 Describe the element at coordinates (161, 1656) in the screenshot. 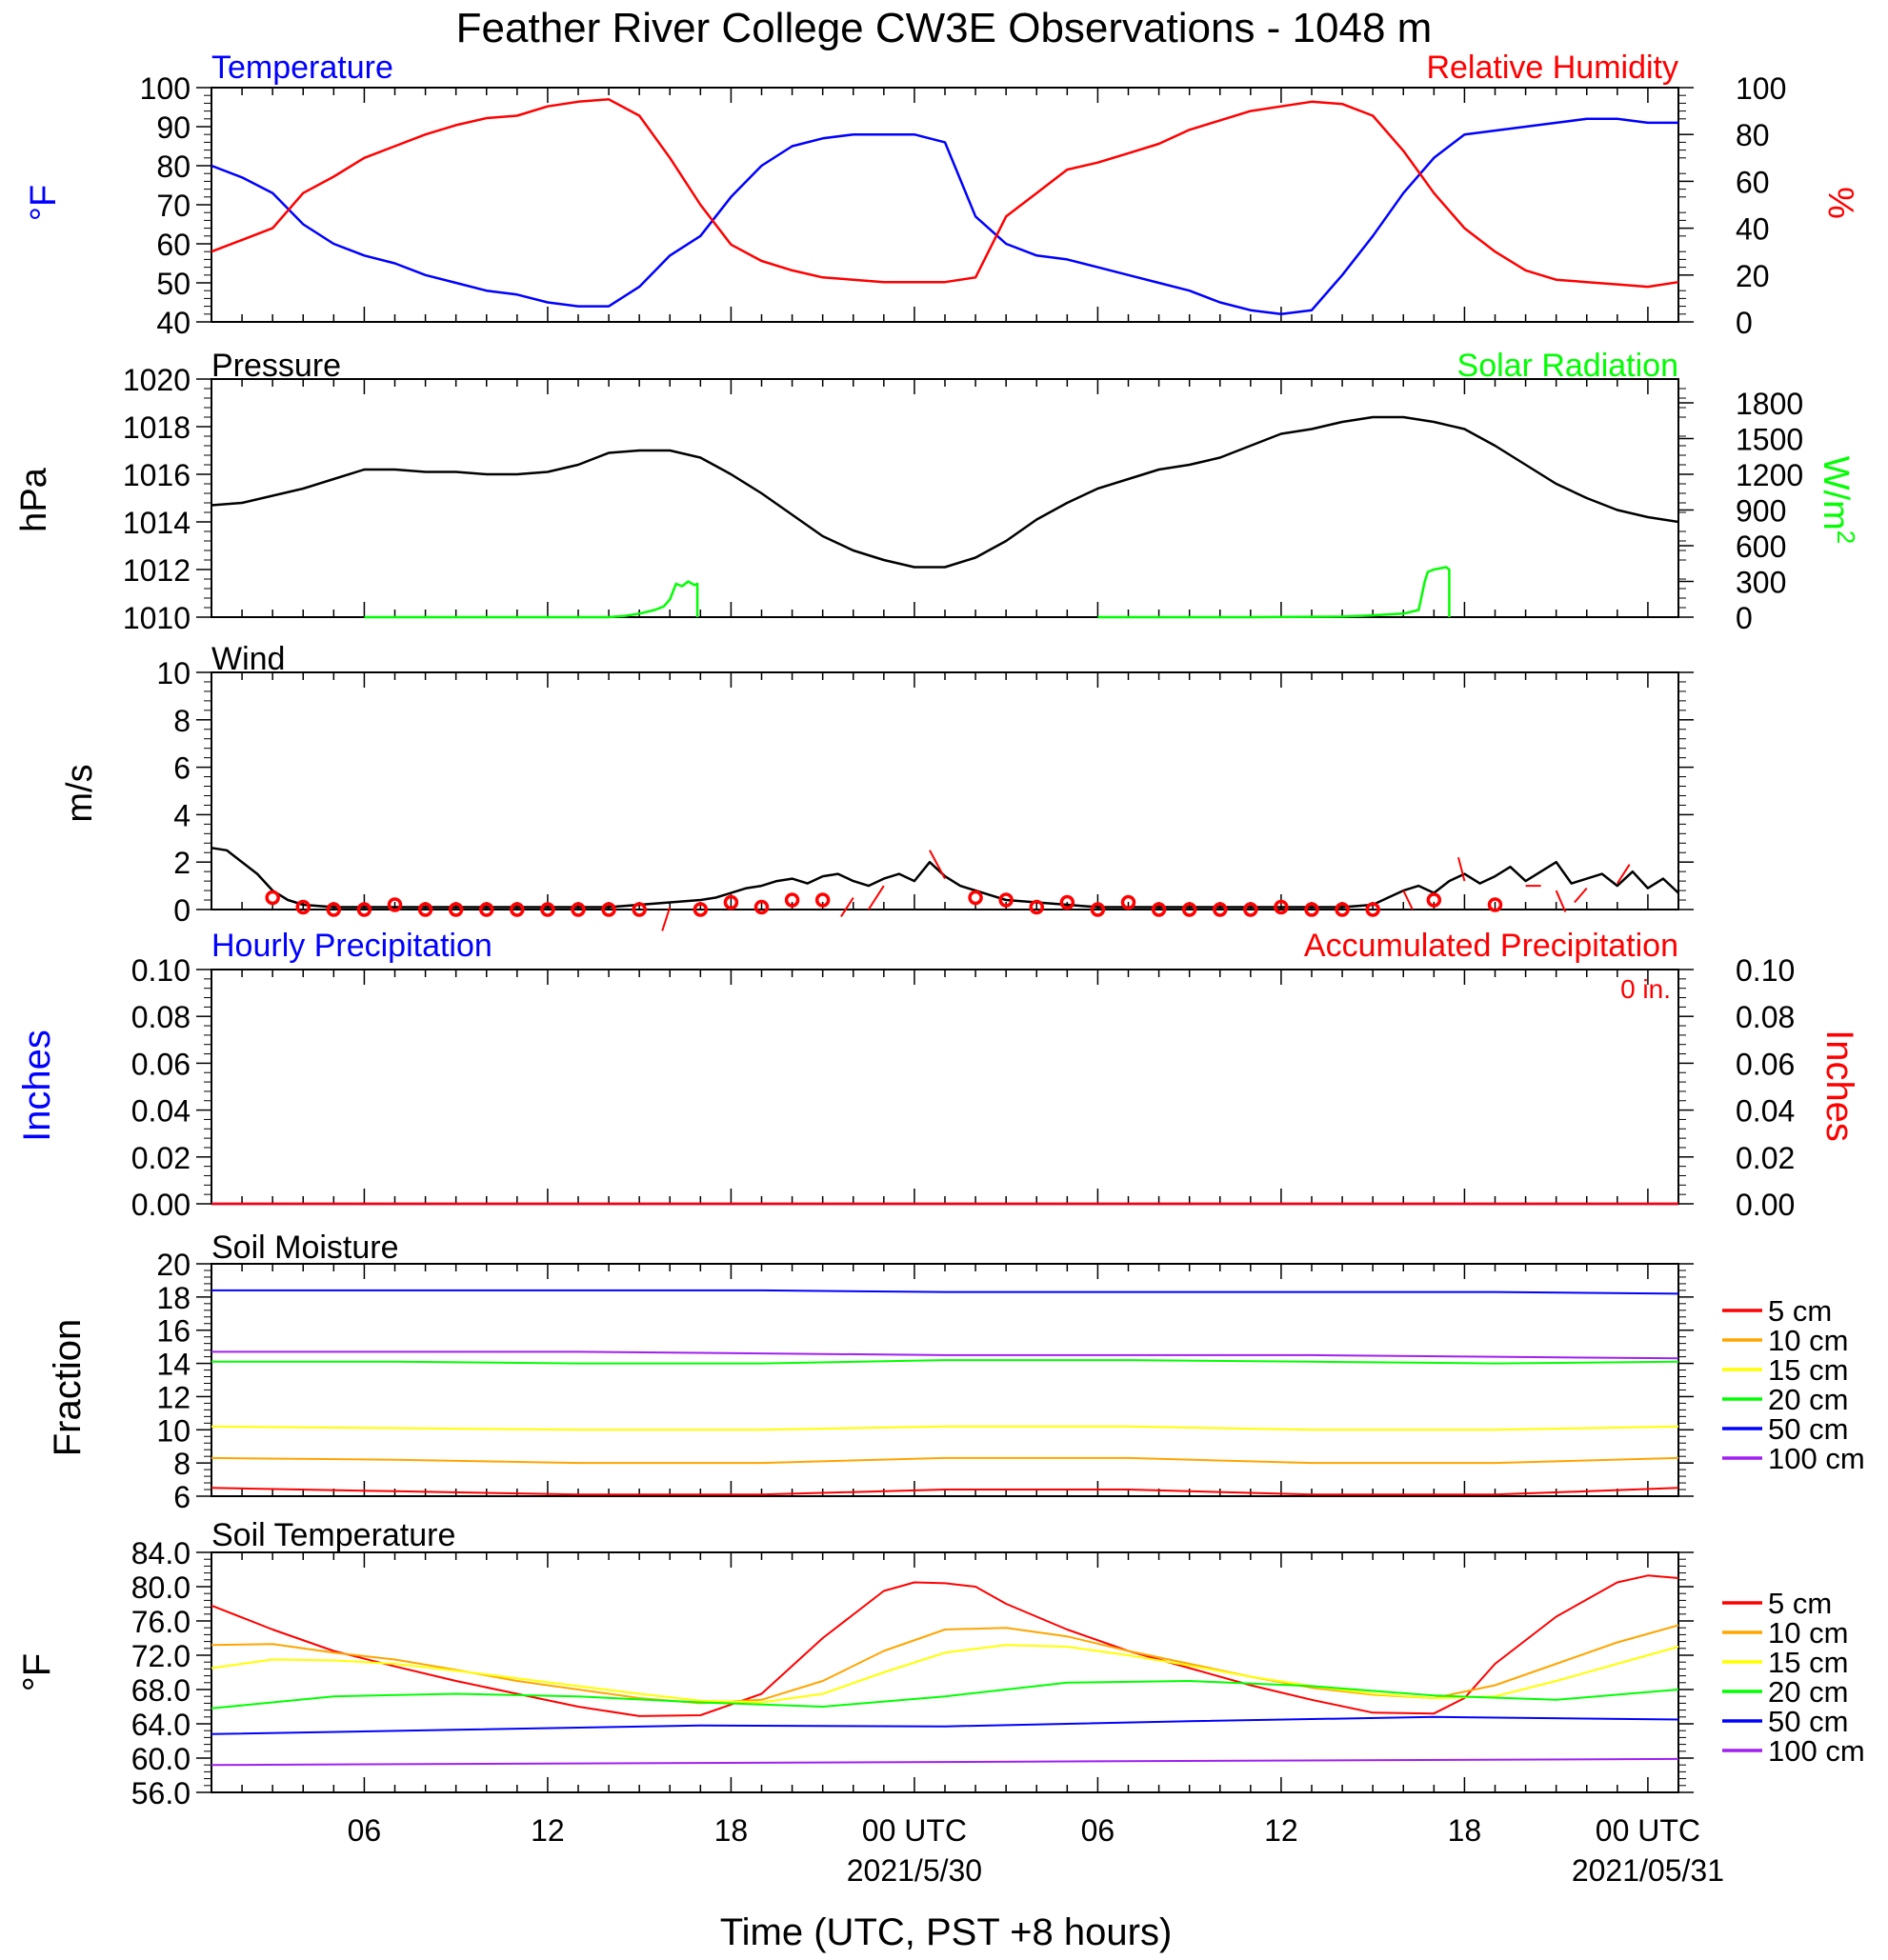

I see `y-tick-label: 72.0` at that location.